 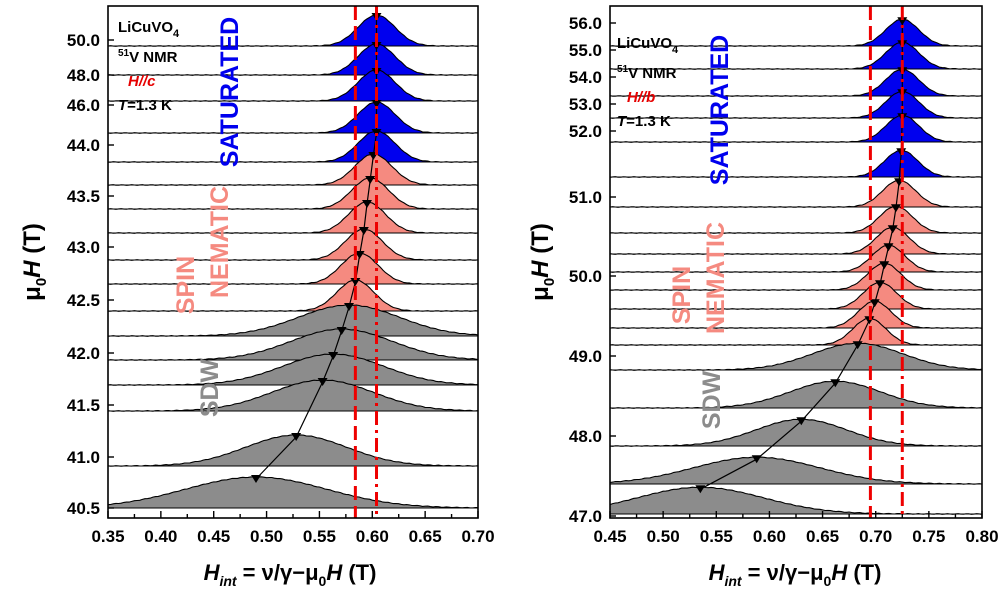 I want to click on field-direction-label: H//c, so click(x=142, y=81).